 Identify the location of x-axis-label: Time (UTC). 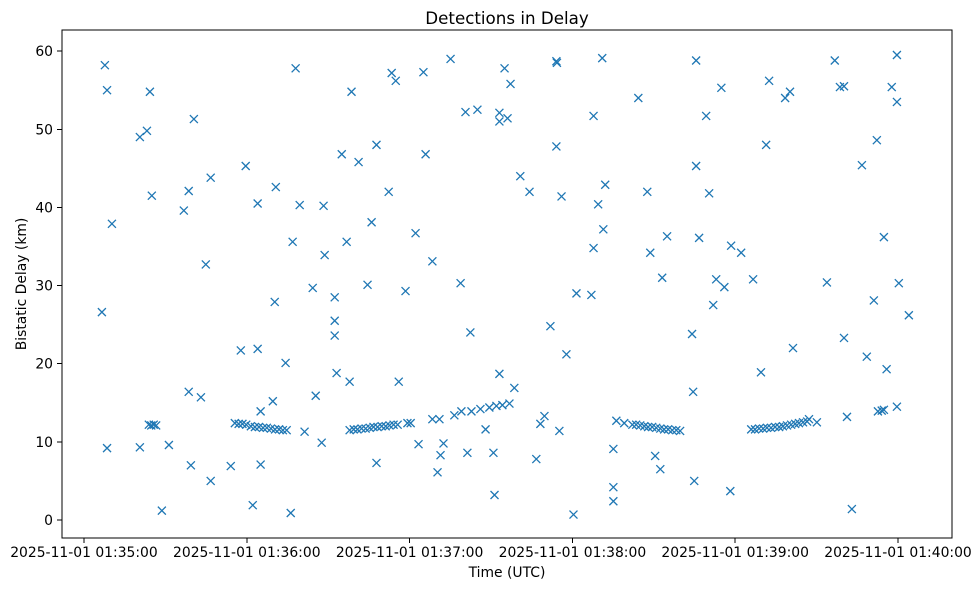
(507, 573).